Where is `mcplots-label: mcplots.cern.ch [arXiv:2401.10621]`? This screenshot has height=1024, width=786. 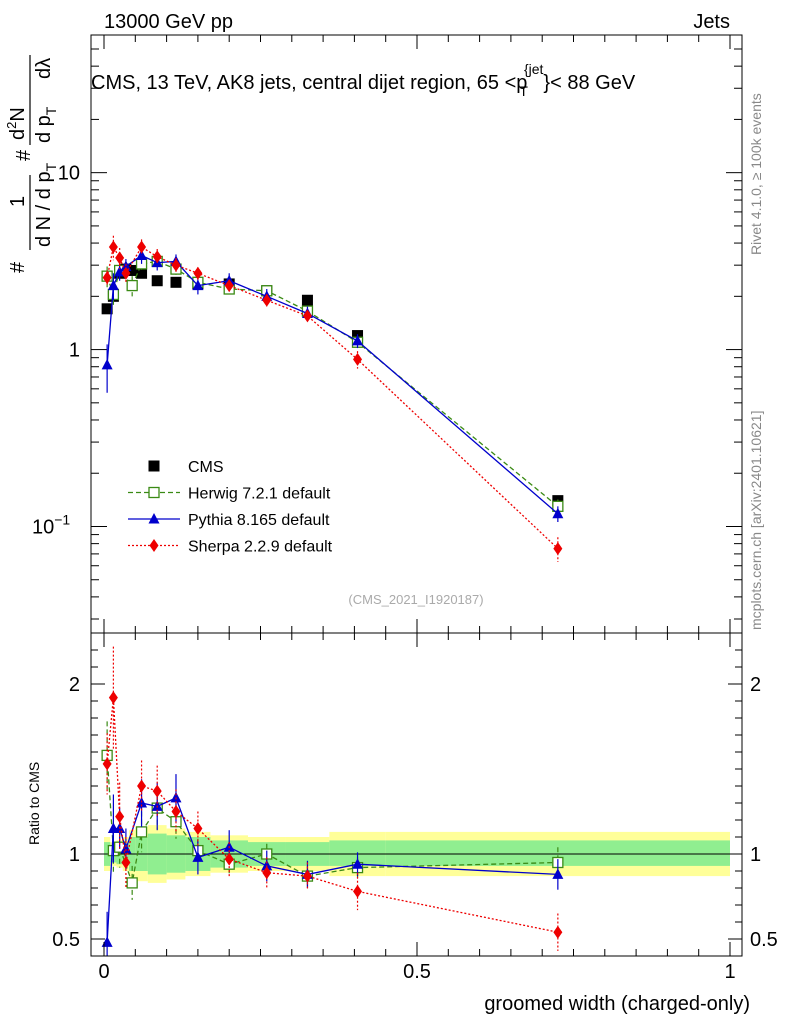
mcplots-label: mcplots.cern.ch [arXiv:2401.10621] is located at coordinates (756, 520).